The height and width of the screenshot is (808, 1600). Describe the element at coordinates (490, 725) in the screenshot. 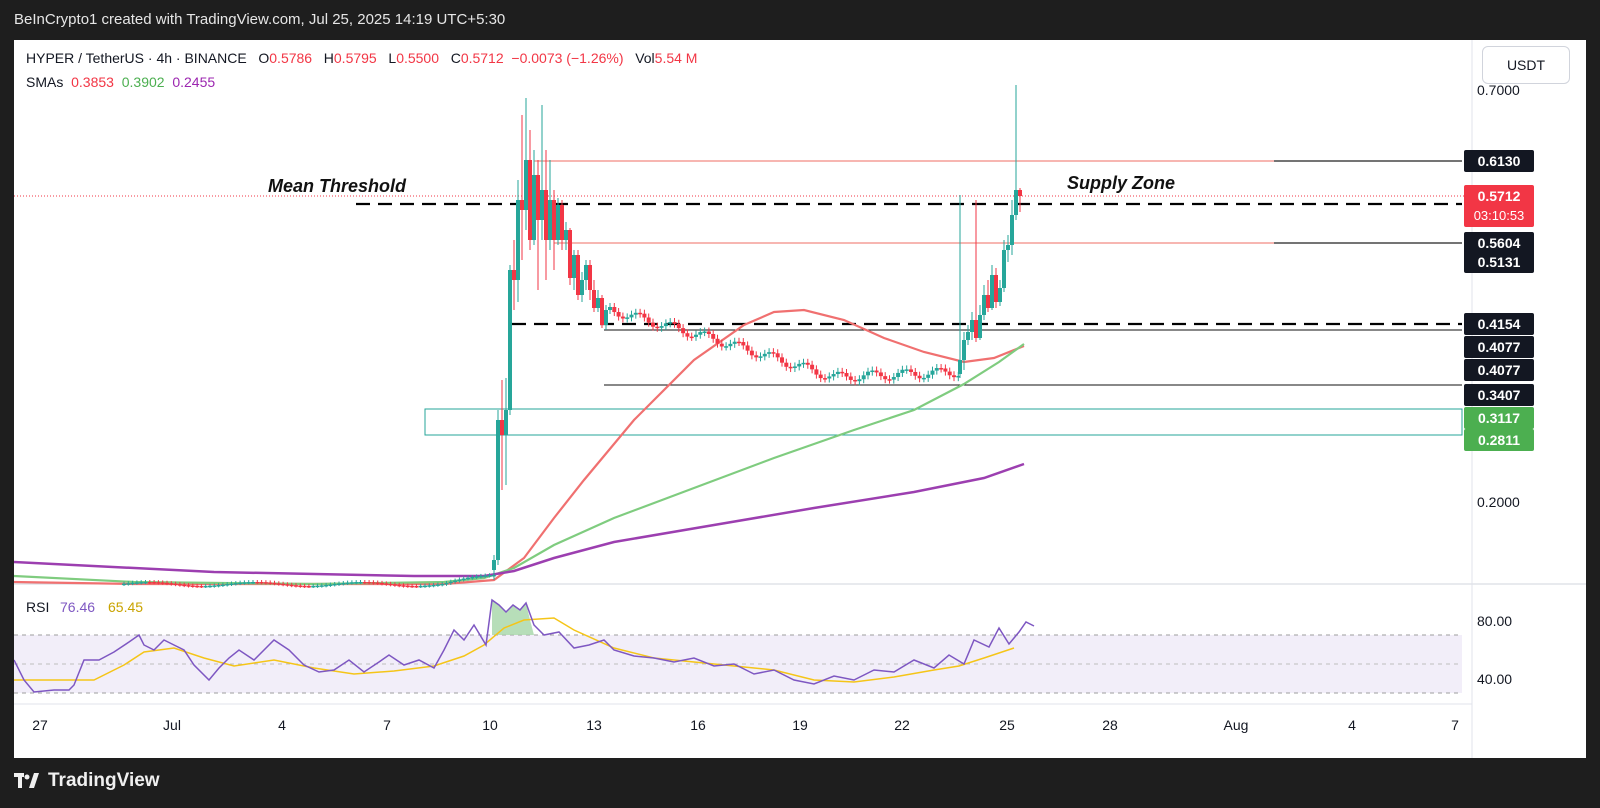

I see `time-tick: 10` at that location.